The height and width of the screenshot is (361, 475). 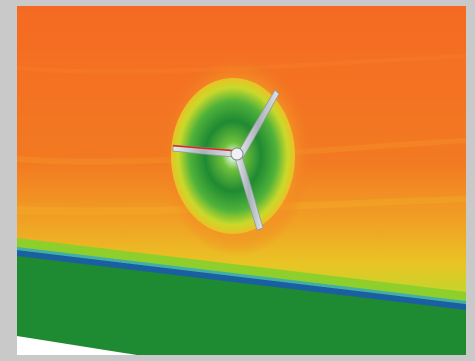 I want to click on rotor-hub, so click(x=237, y=154).